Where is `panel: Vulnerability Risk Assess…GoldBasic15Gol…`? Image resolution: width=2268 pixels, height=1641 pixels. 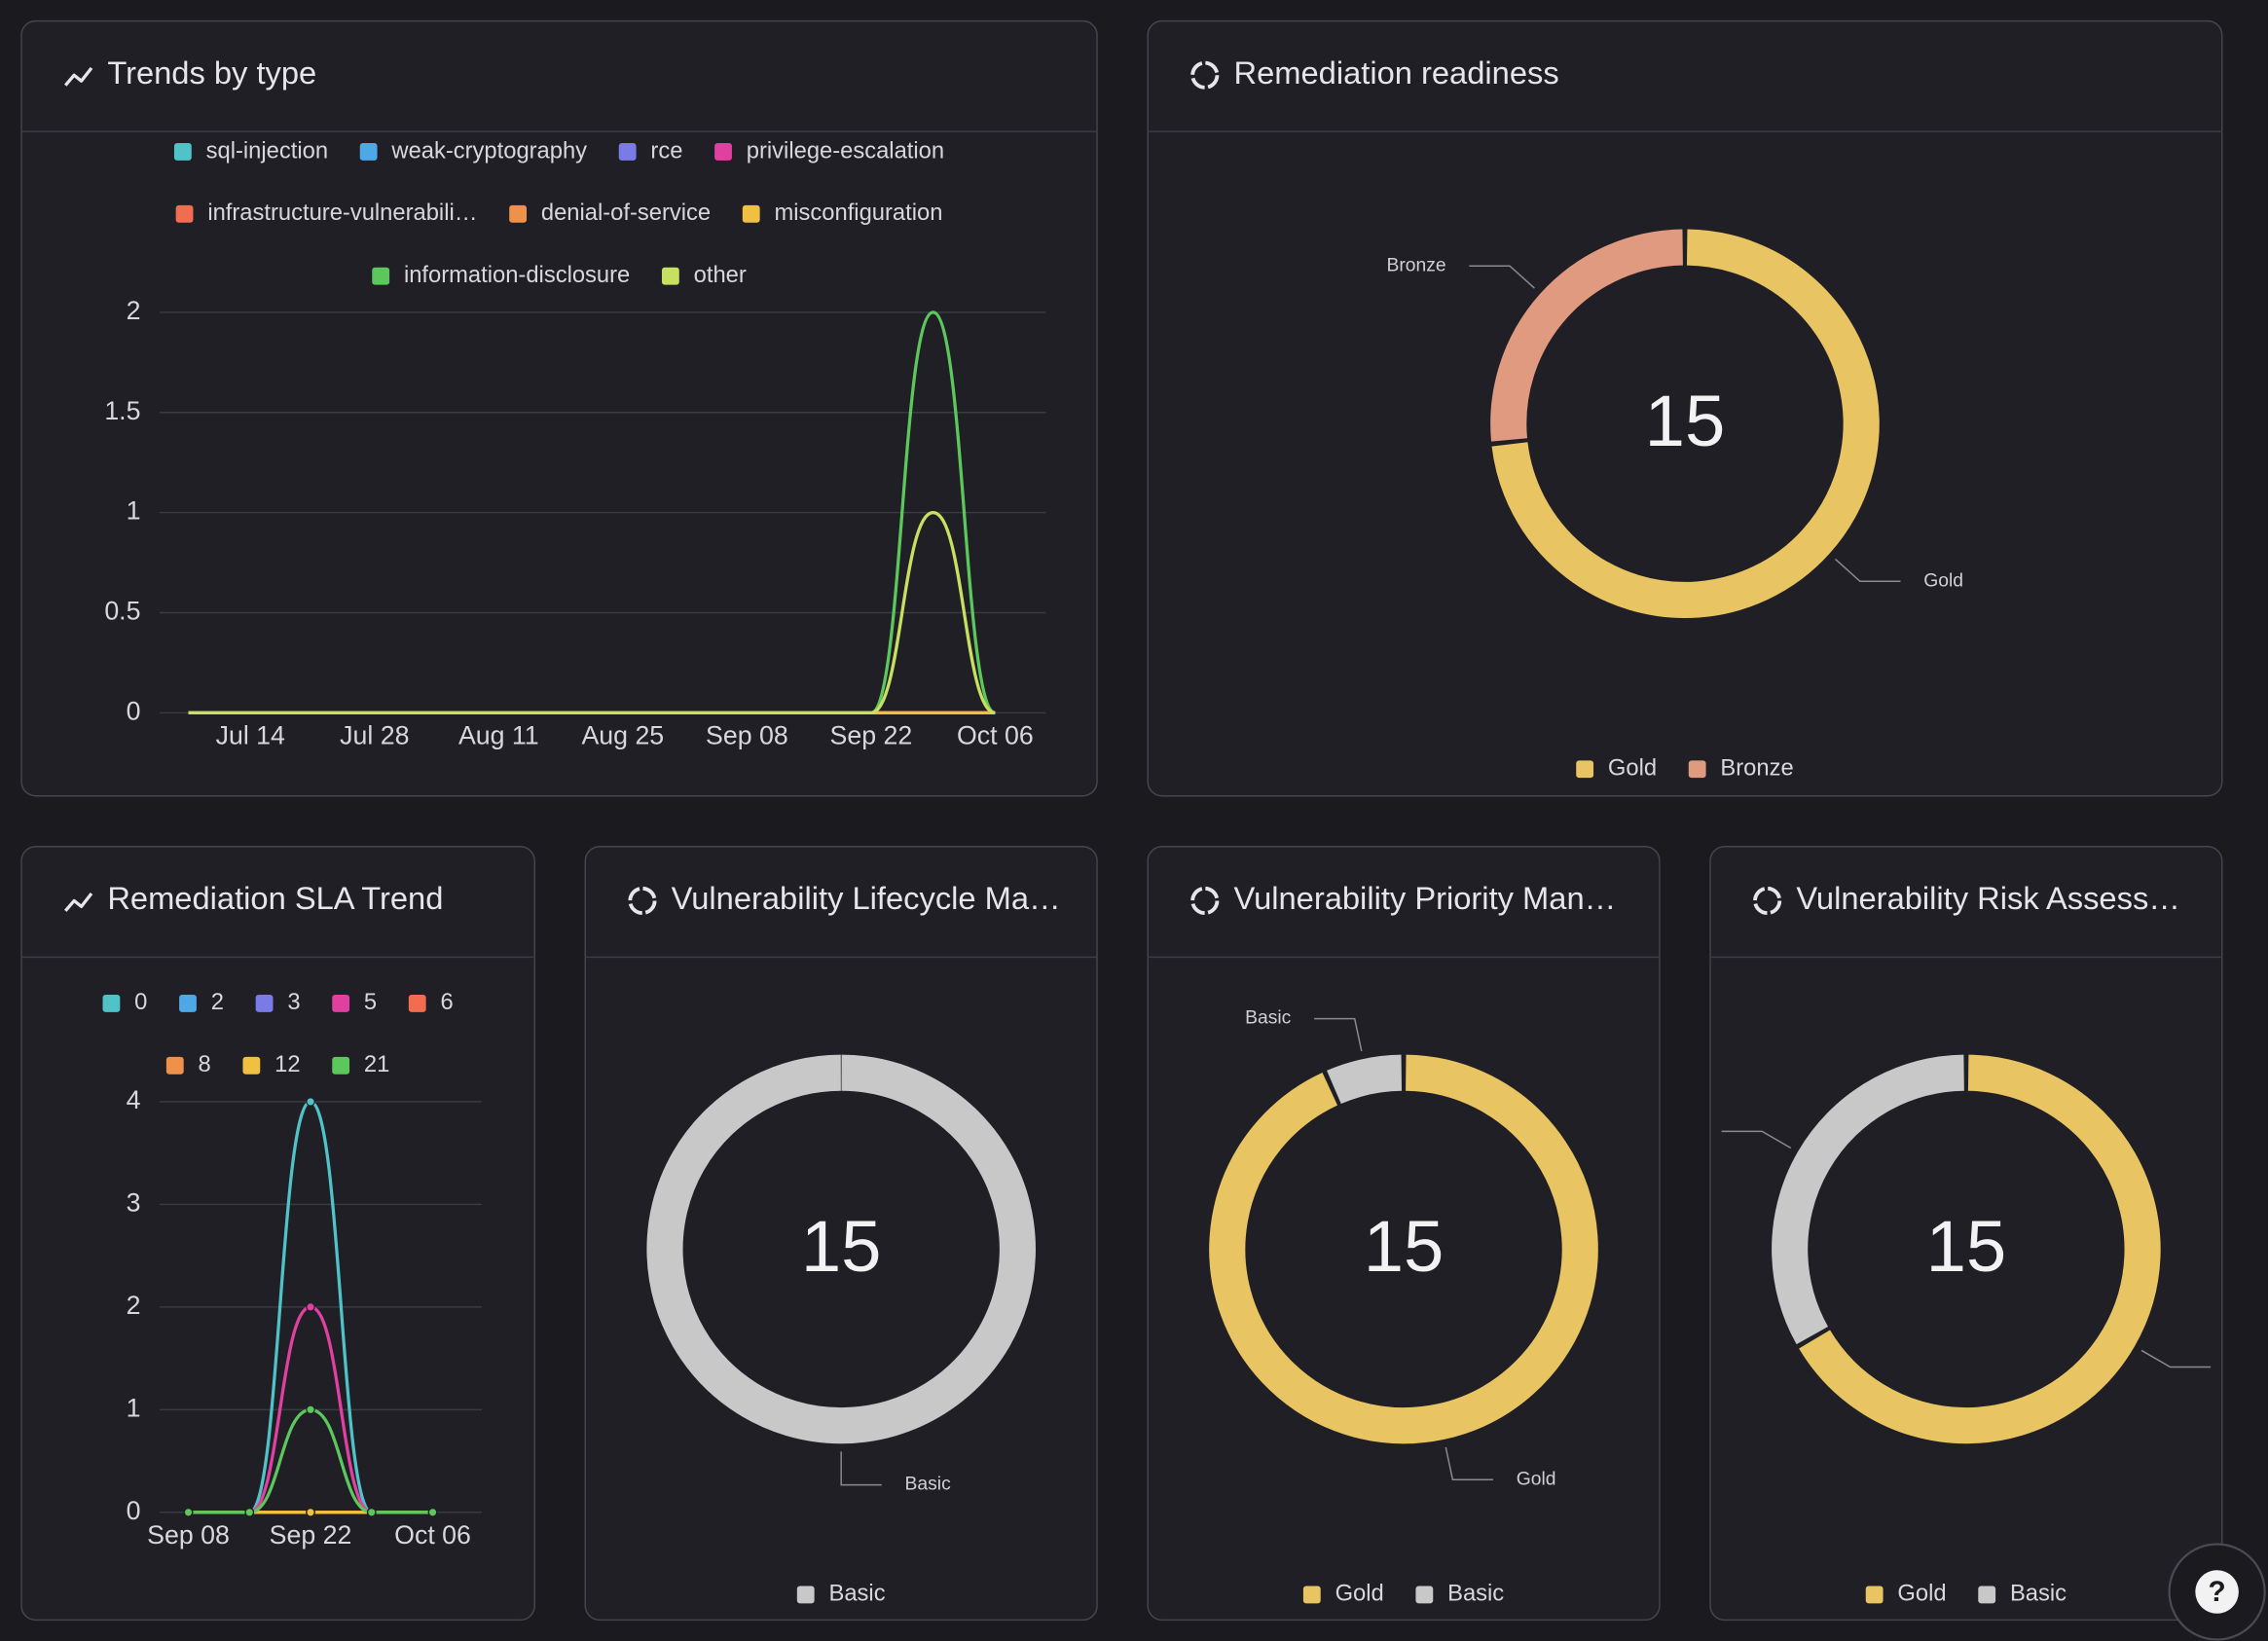 panel: Vulnerability Risk Assess…GoldBasic15Gol… is located at coordinates (1966, 1233).